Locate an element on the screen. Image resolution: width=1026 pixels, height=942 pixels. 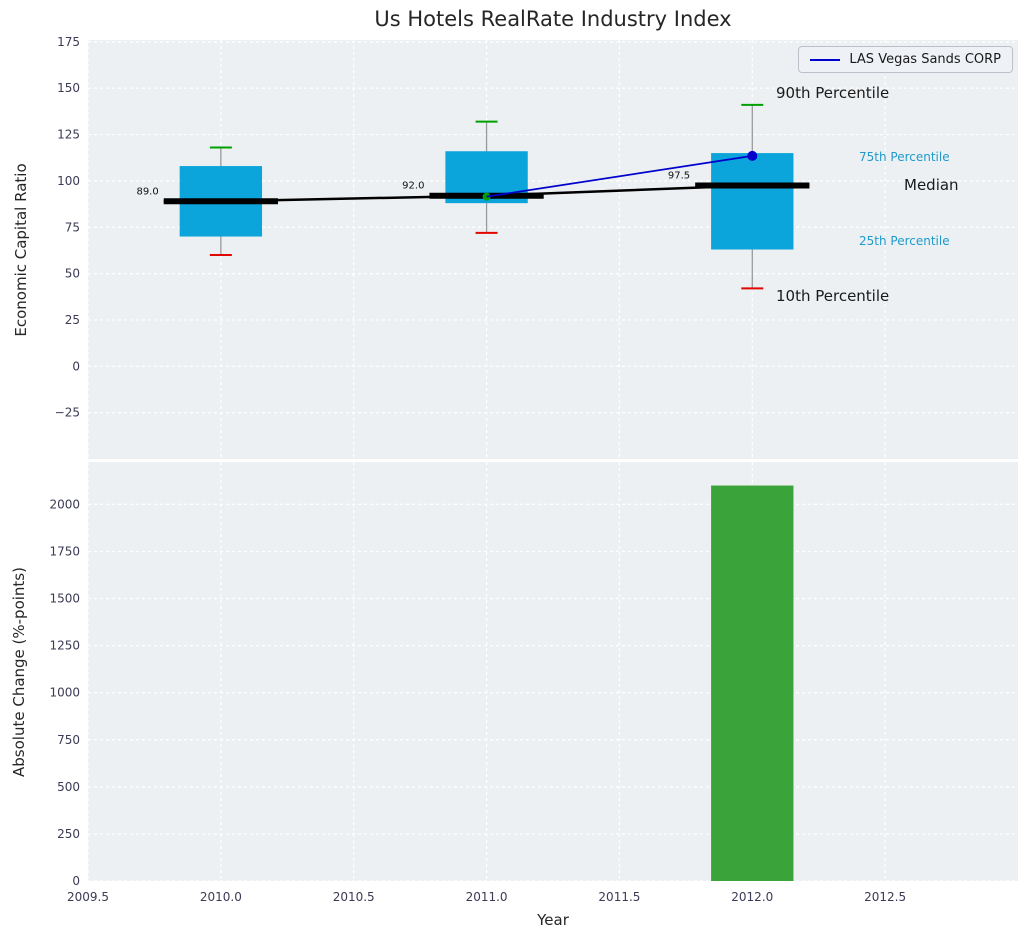
y-tick-label: 1500 is located at coordinates (64, 599).